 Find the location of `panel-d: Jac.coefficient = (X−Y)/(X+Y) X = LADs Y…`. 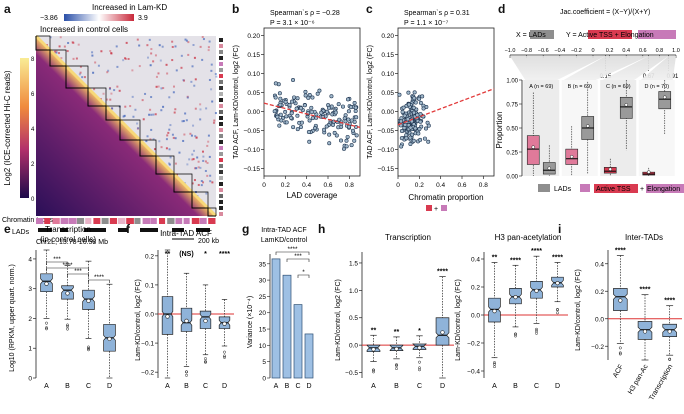

panel-d: Jac.coefficient = (X−Y)/(X+Y) X = LADs Y… is located at coordinates (589, 101).